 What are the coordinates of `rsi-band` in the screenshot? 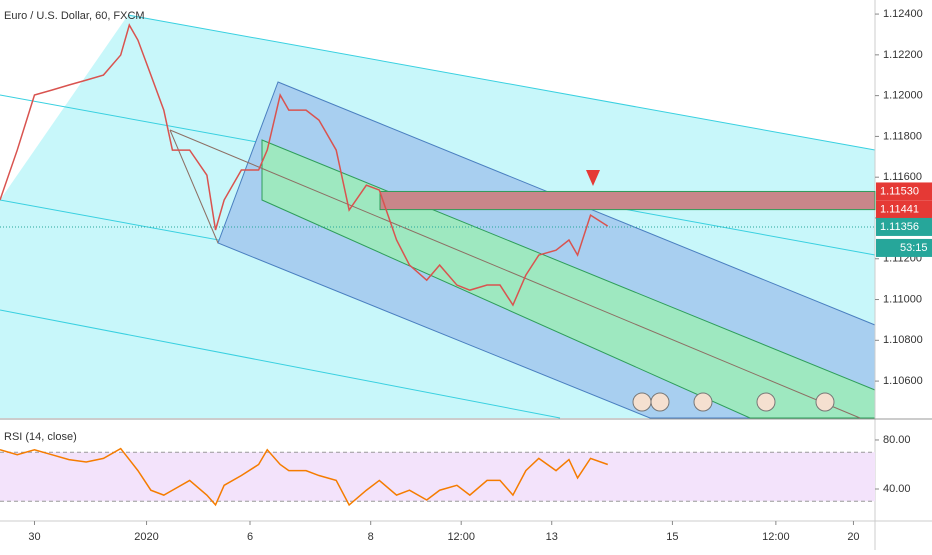 It's located at (437, 477).